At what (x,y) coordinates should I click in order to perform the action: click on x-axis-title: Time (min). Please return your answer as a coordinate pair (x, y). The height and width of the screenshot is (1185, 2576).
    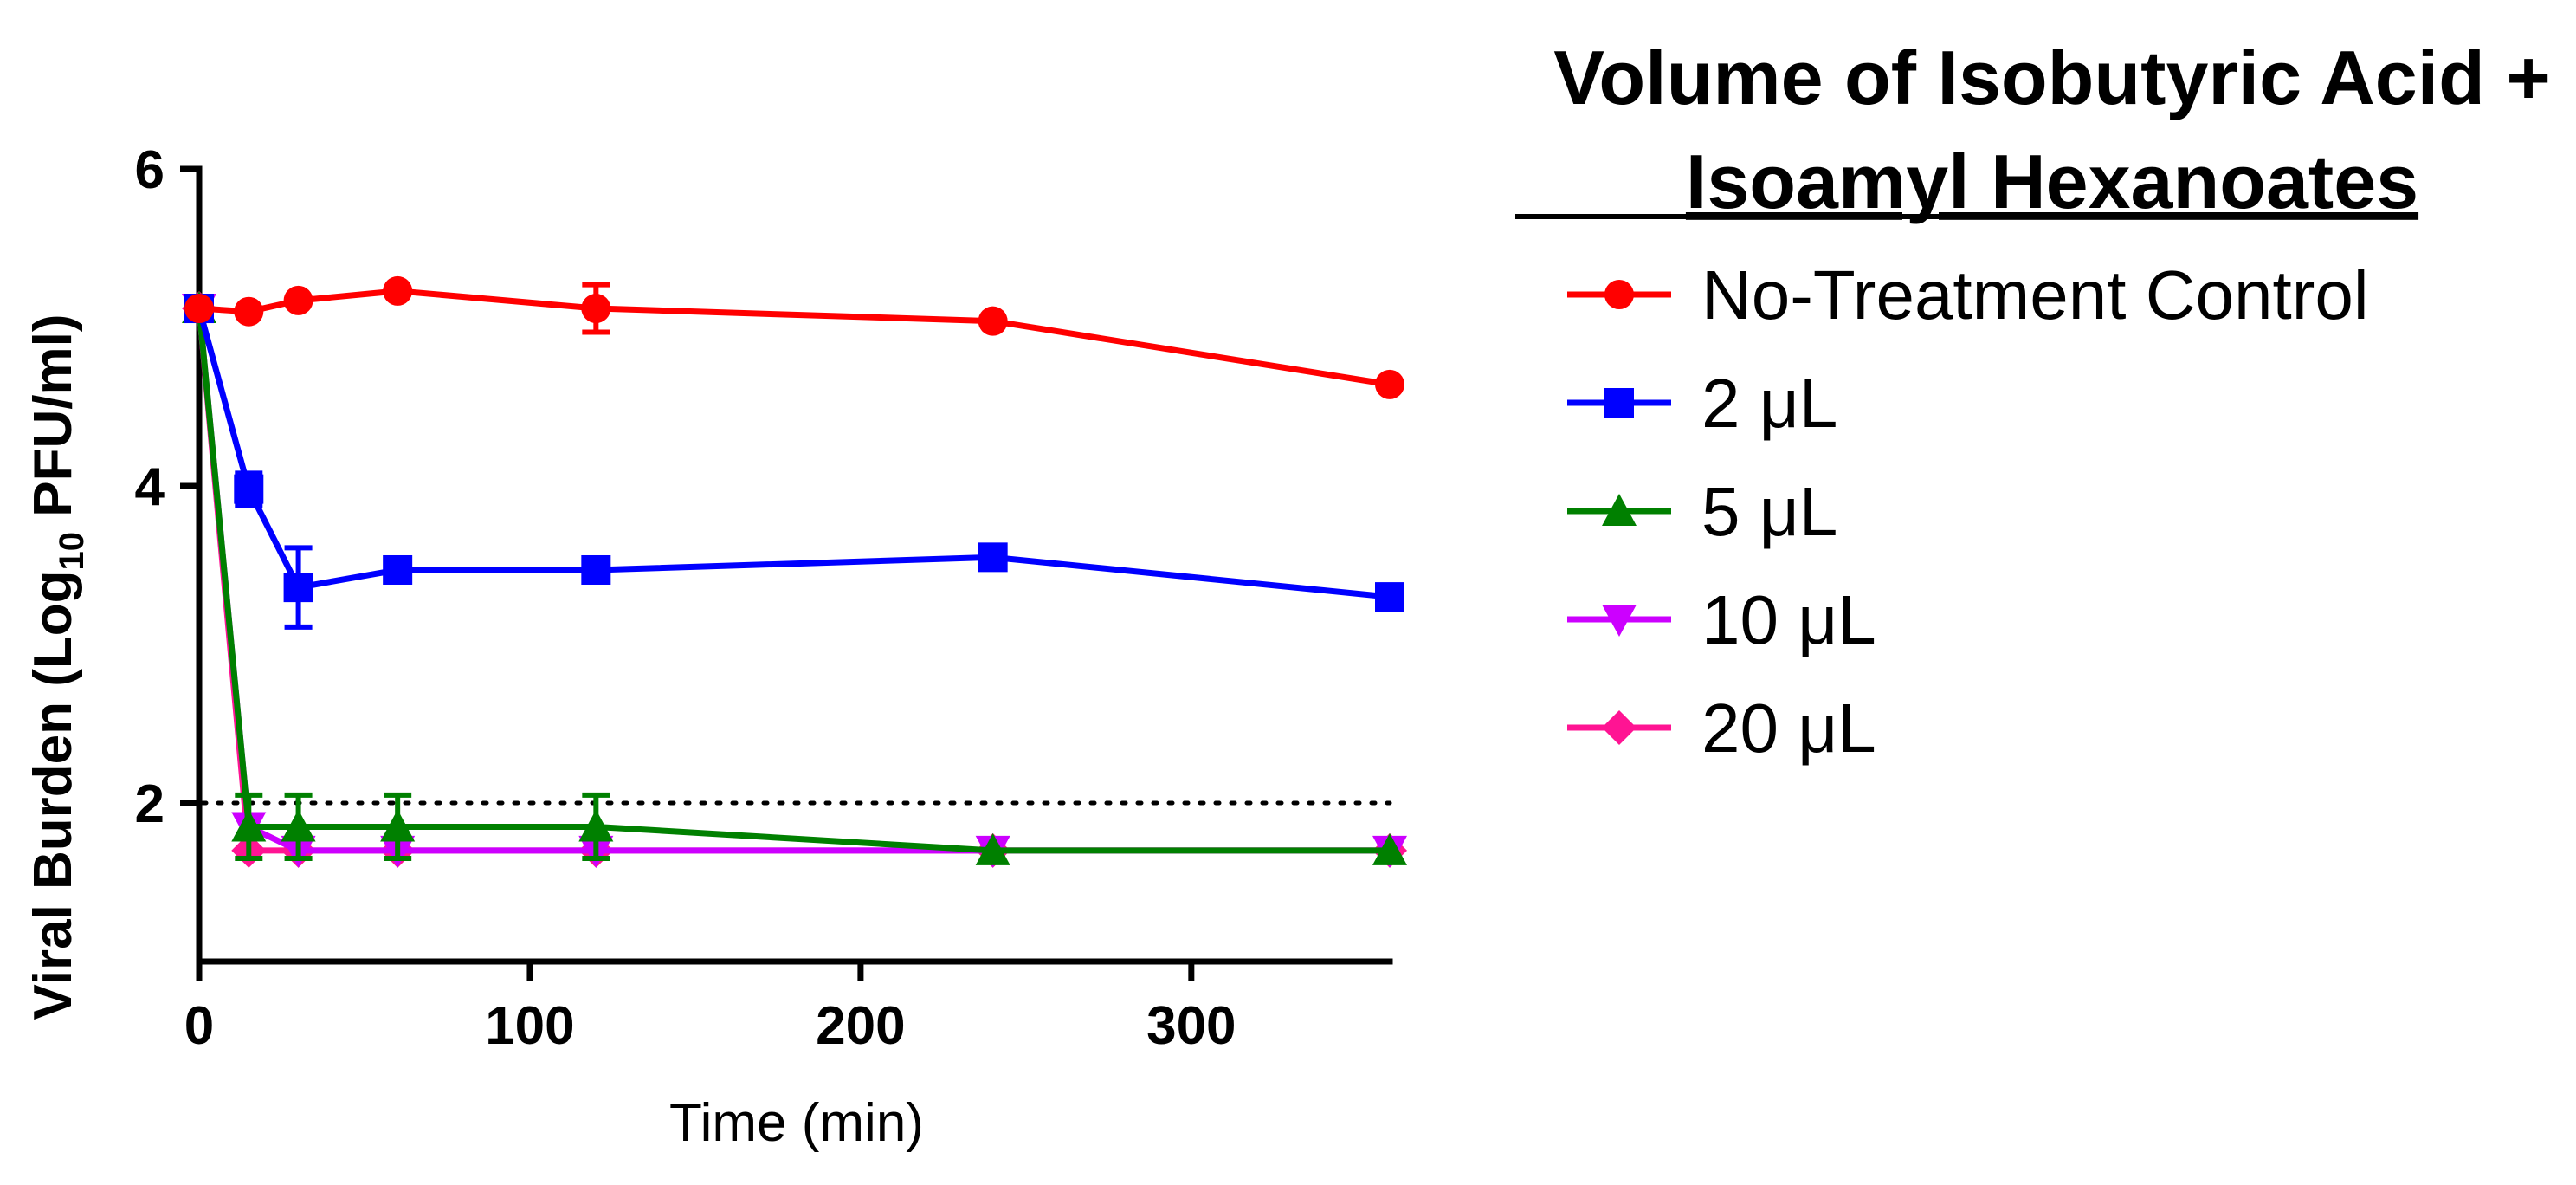
    Looking at the image, I should click on (796, 1123).